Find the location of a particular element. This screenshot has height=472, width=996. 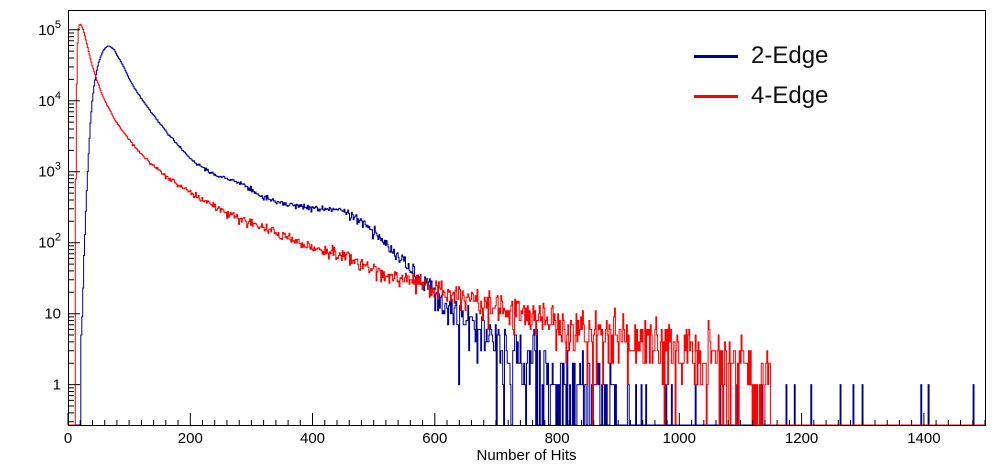

legend-line-4-edge is located at coordinates (716, 96).